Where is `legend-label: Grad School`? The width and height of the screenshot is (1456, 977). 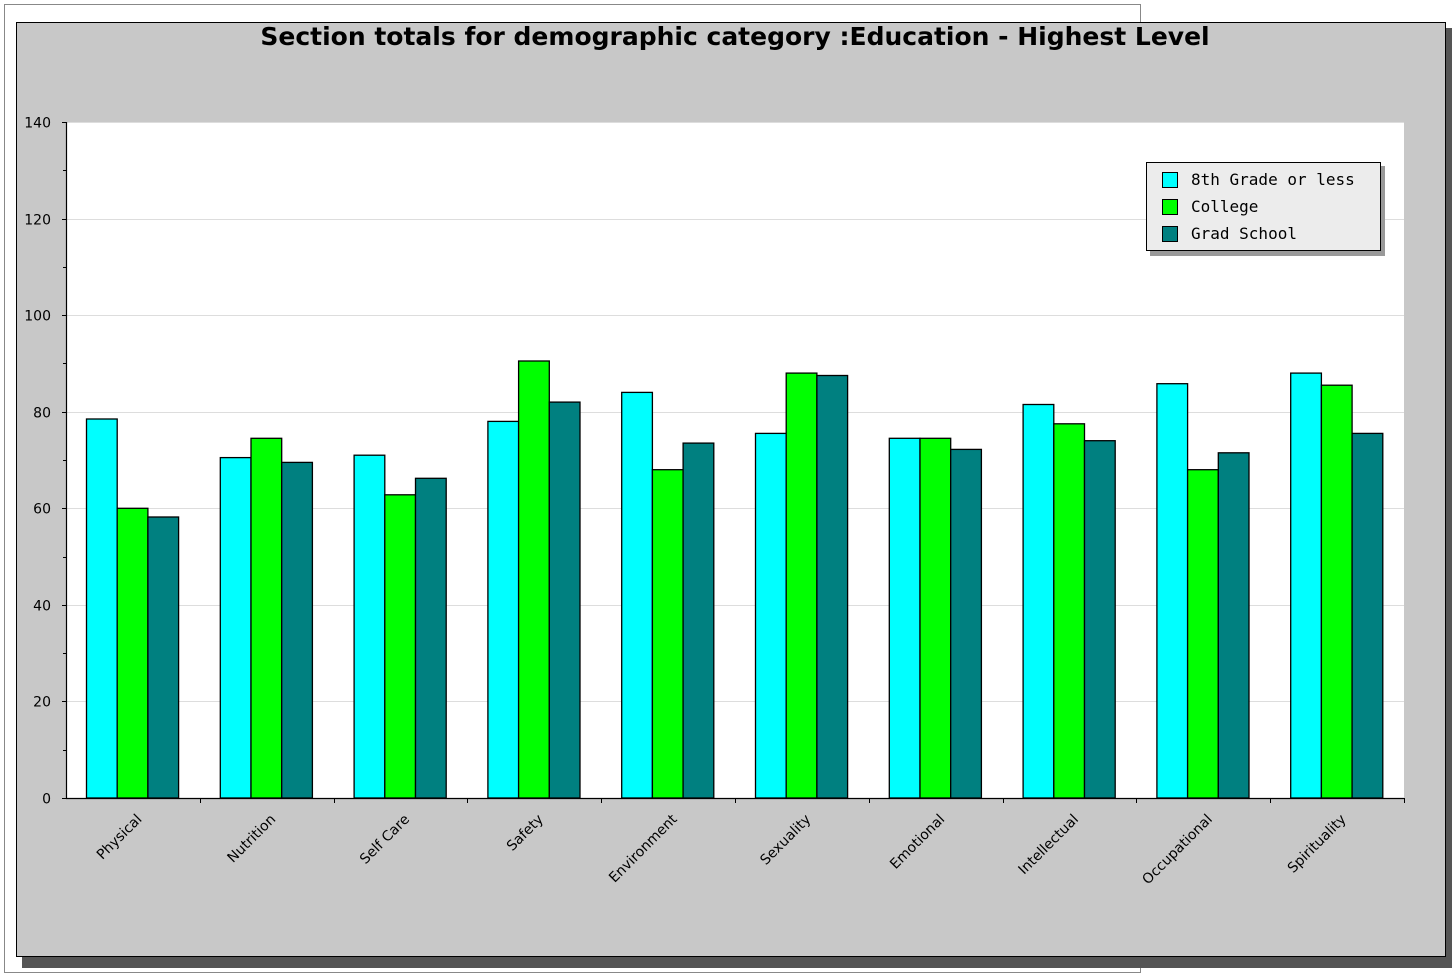 legend-label: Grad School is located at coordinates (1244, 233).